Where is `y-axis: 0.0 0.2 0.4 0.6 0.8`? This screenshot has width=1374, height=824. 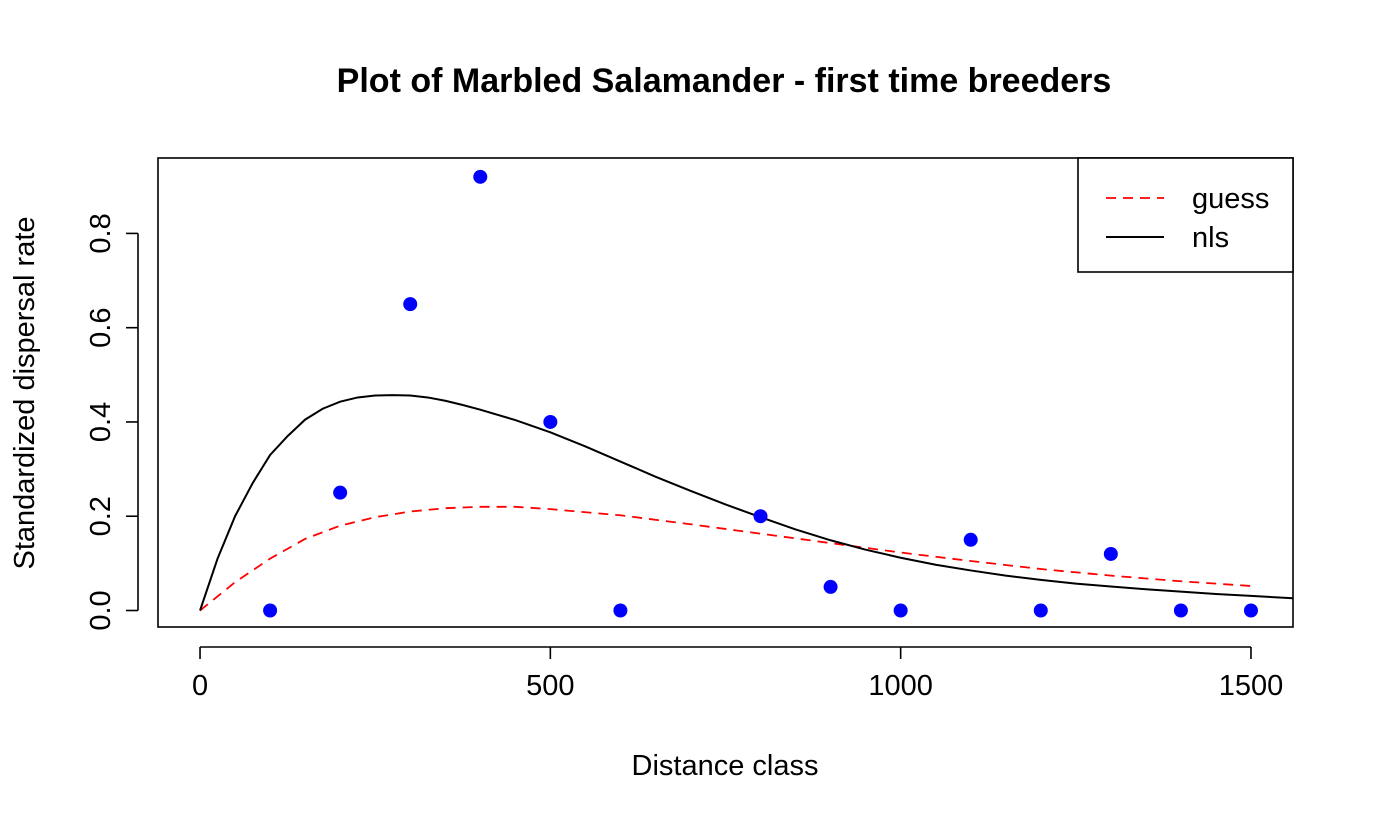 y-axis: 0.0 0.2 0.4 0.6 0.8 is located at coordinates (112, 422).